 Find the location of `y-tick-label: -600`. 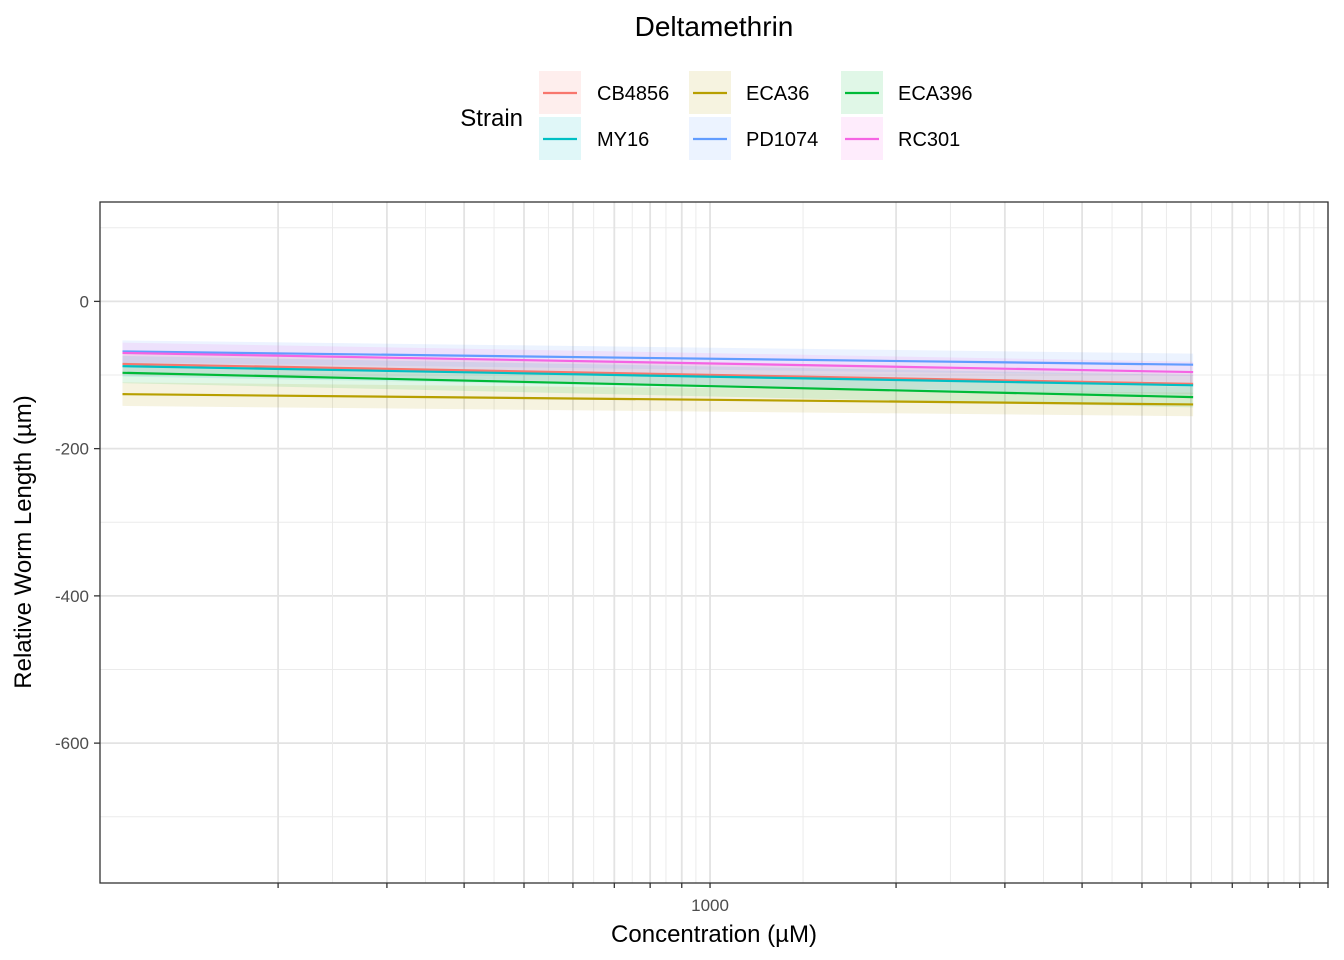

y-tick-label: -600 is located at coordinates (72, 743).